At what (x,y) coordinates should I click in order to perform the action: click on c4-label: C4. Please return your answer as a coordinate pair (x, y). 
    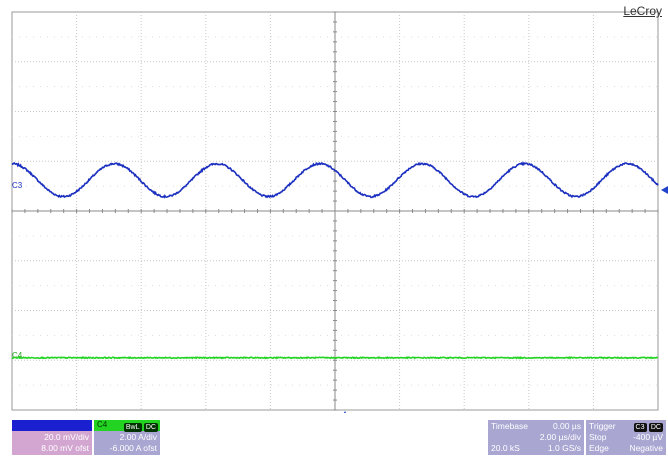
    Looking at the image, I should click on (102, 424).